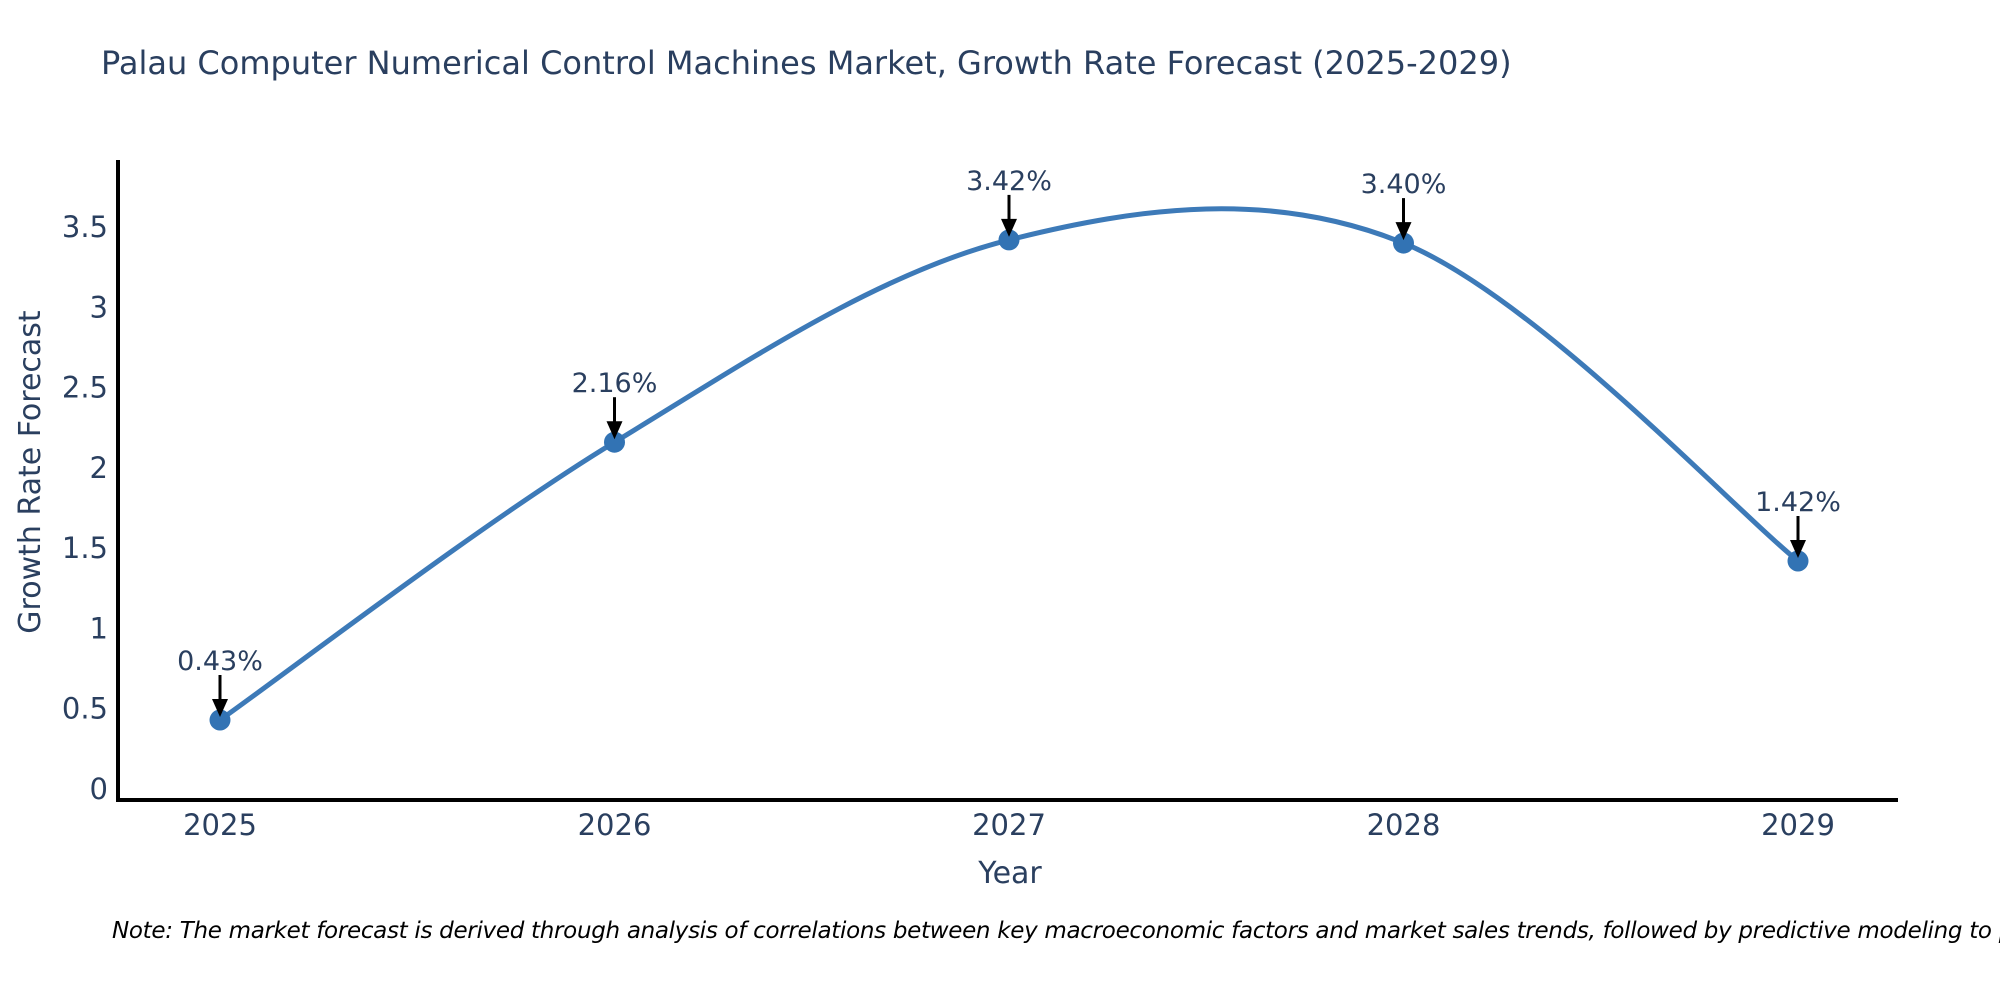  What do you see at coordinates (85, 709) in the screenshot?
I see `y-tick-label: 0.5` at bounding box center [85, 709].